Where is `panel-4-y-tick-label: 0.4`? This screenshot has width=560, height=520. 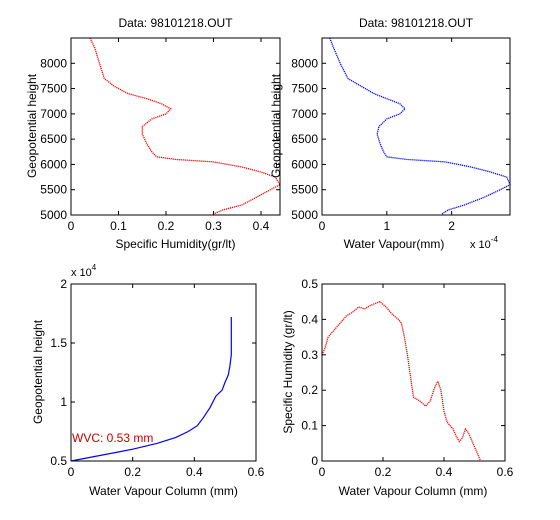
panel-4-y-tick-label: 0.4 is located at coordinates (309, 319).